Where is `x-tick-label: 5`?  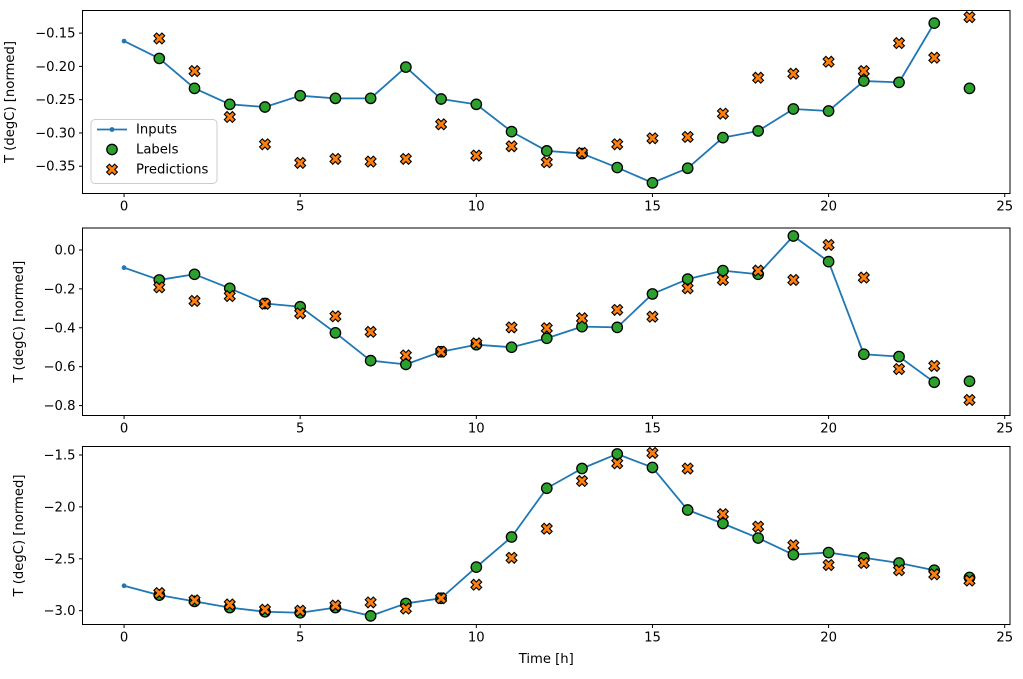 x-tick-label: 5 is located at coordinates (300, 638).